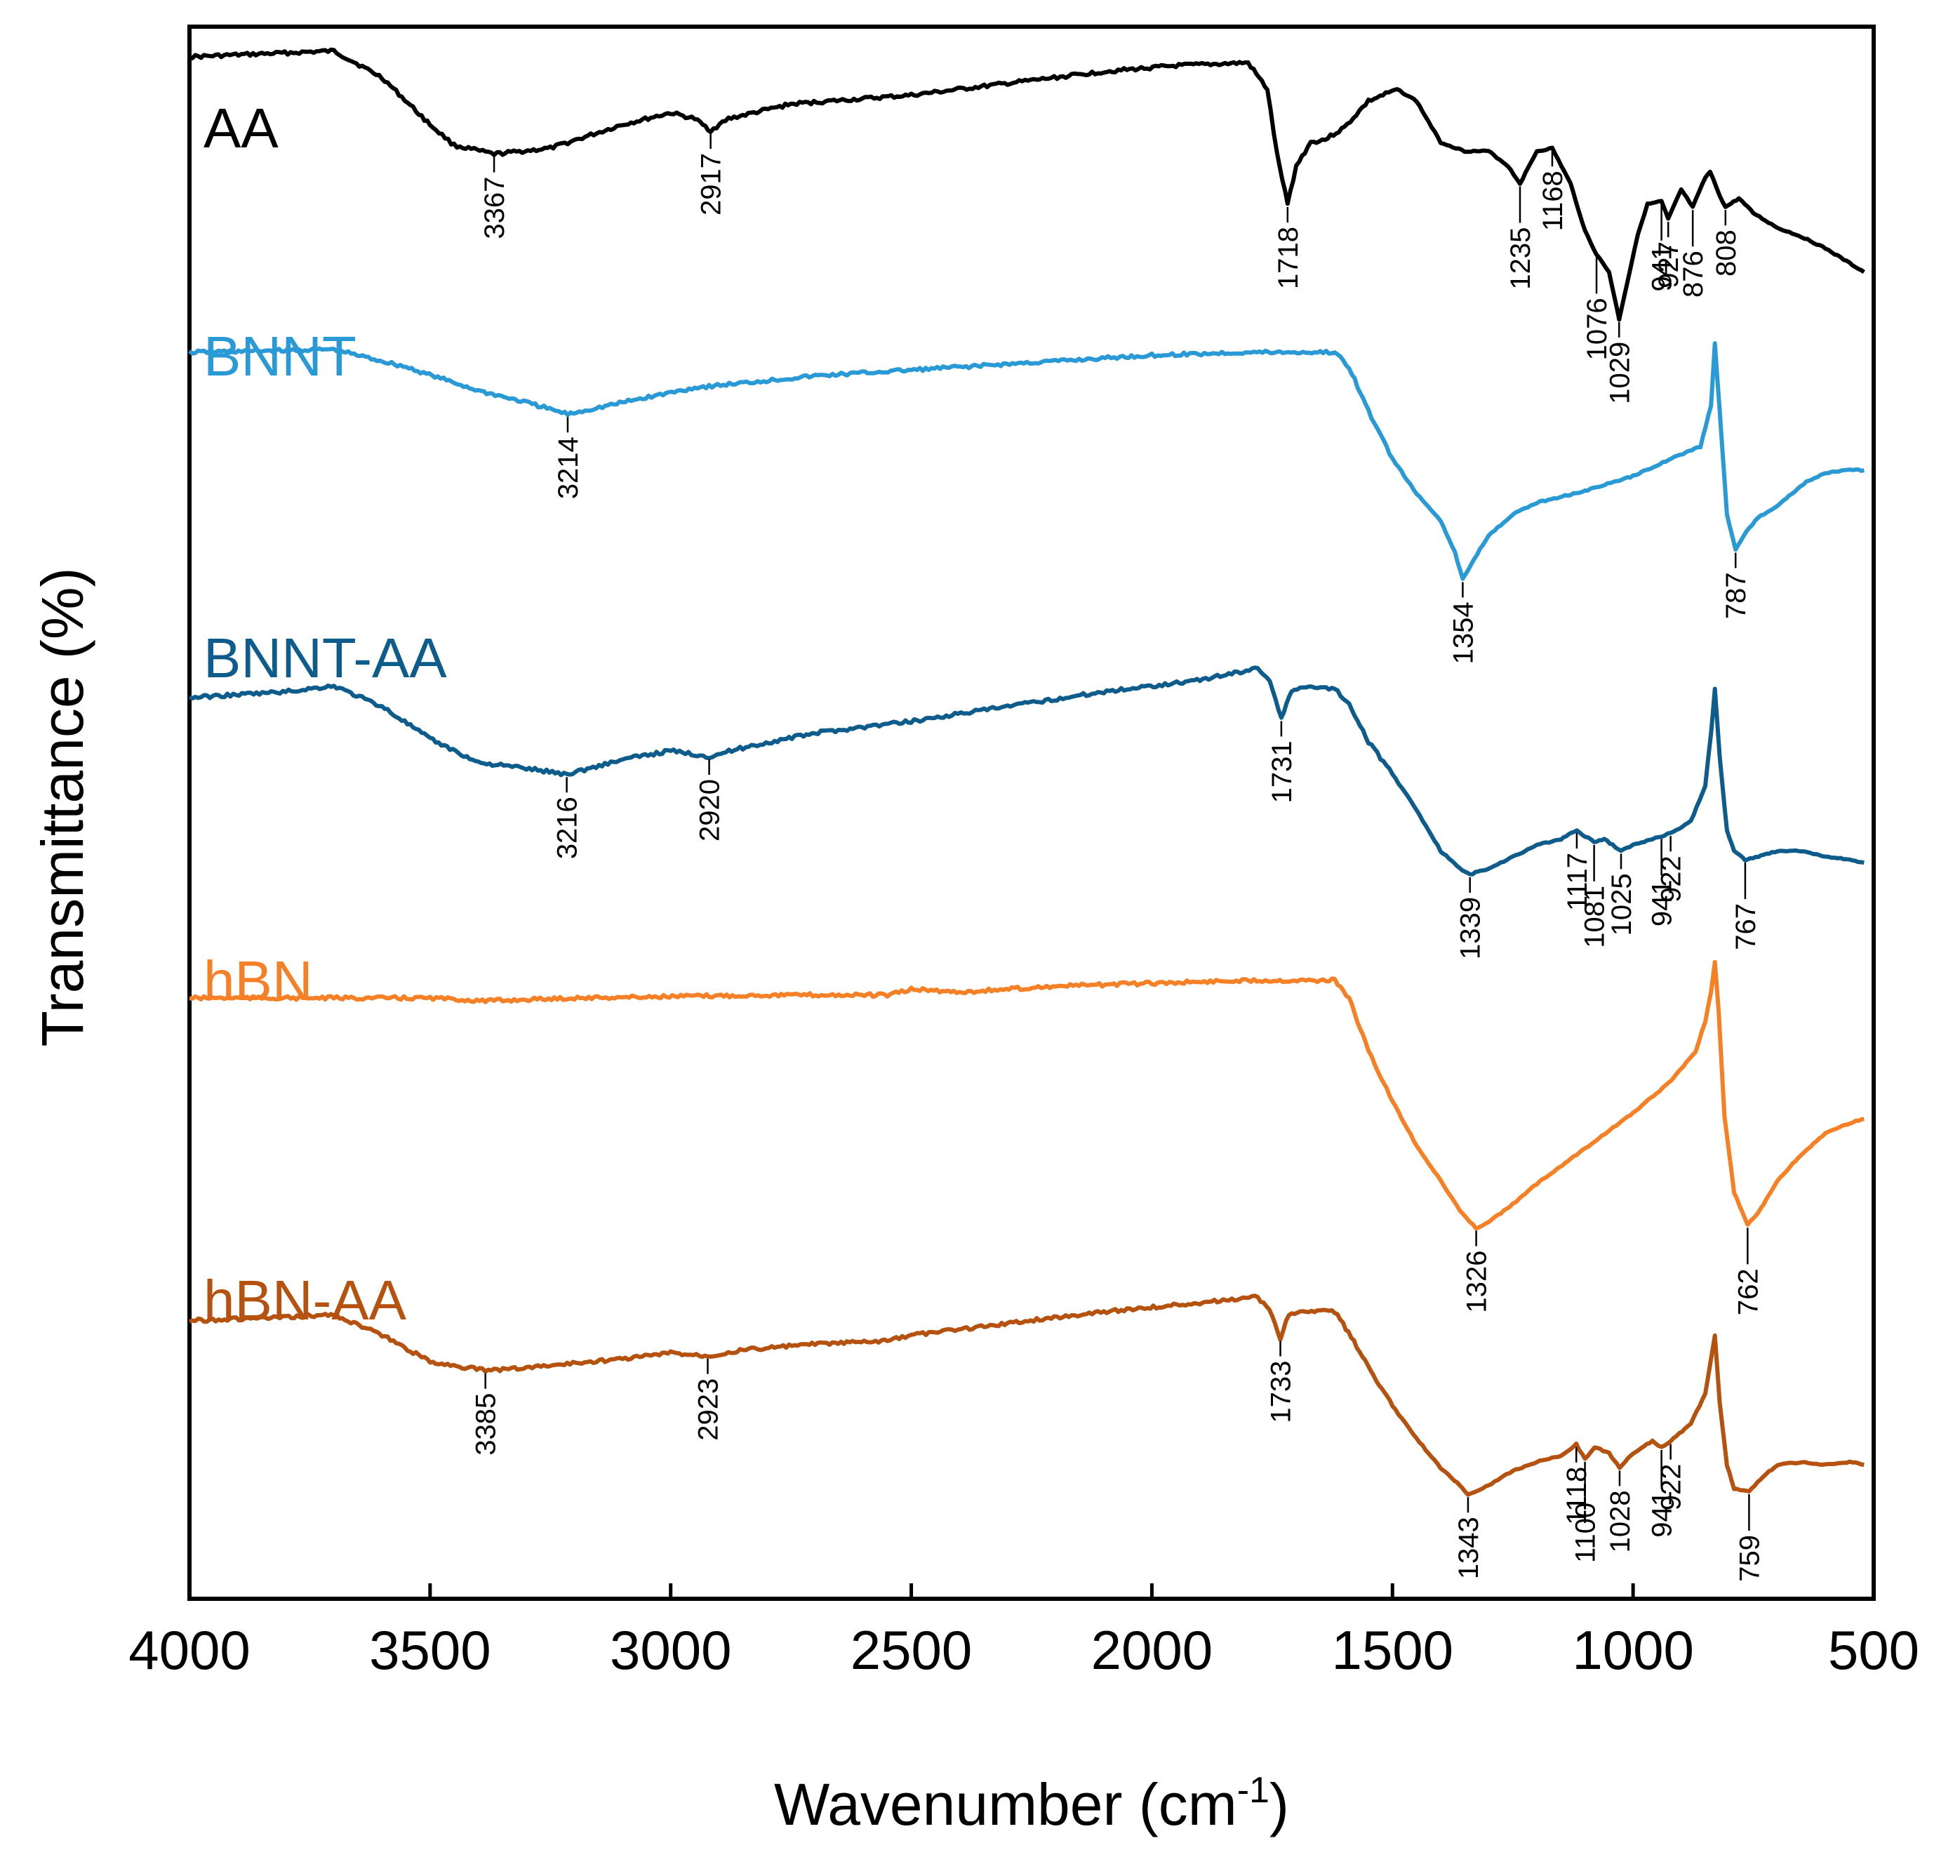 This screenshot has width=1960, height=1876. What do you see at coordinates (1668, 264) in the screenshot?
I see `peak-label: 927` at bounding box center [1668, 264].